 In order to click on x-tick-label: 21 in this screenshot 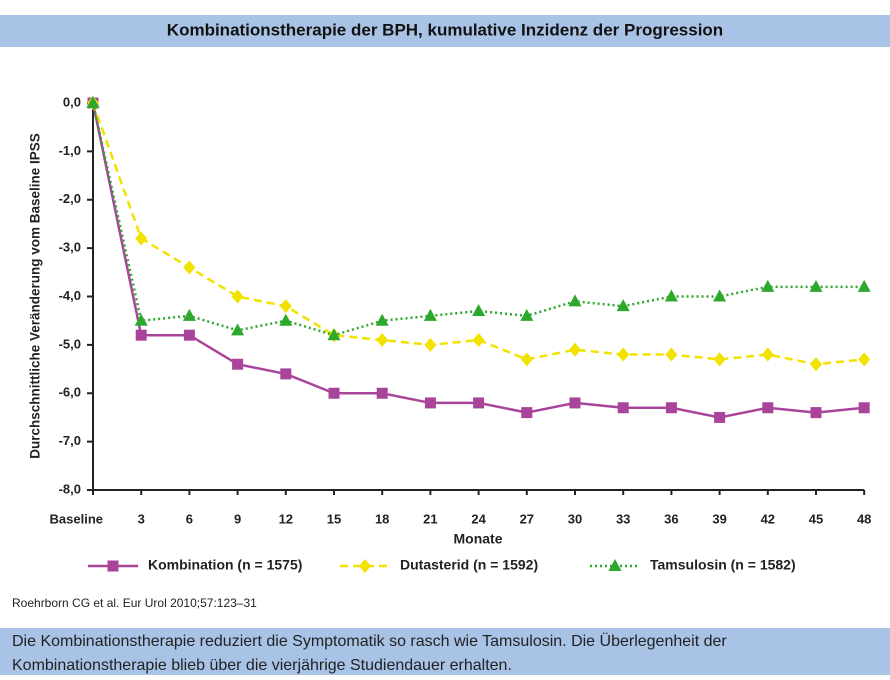, I will do `click(430, 518)`.